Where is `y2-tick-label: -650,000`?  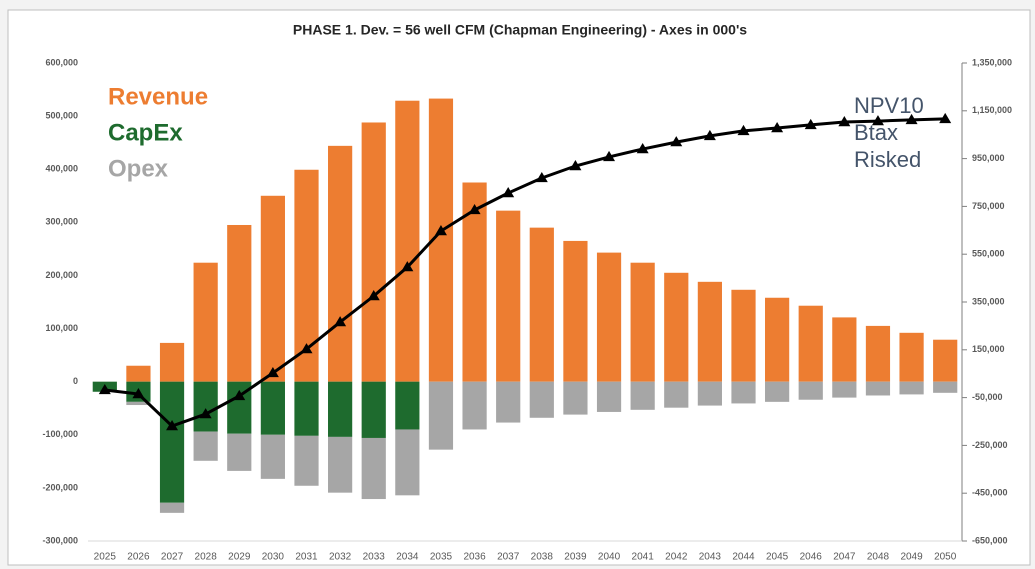 y2-tick-label: -650,000 is located at coordinates (990, 540).